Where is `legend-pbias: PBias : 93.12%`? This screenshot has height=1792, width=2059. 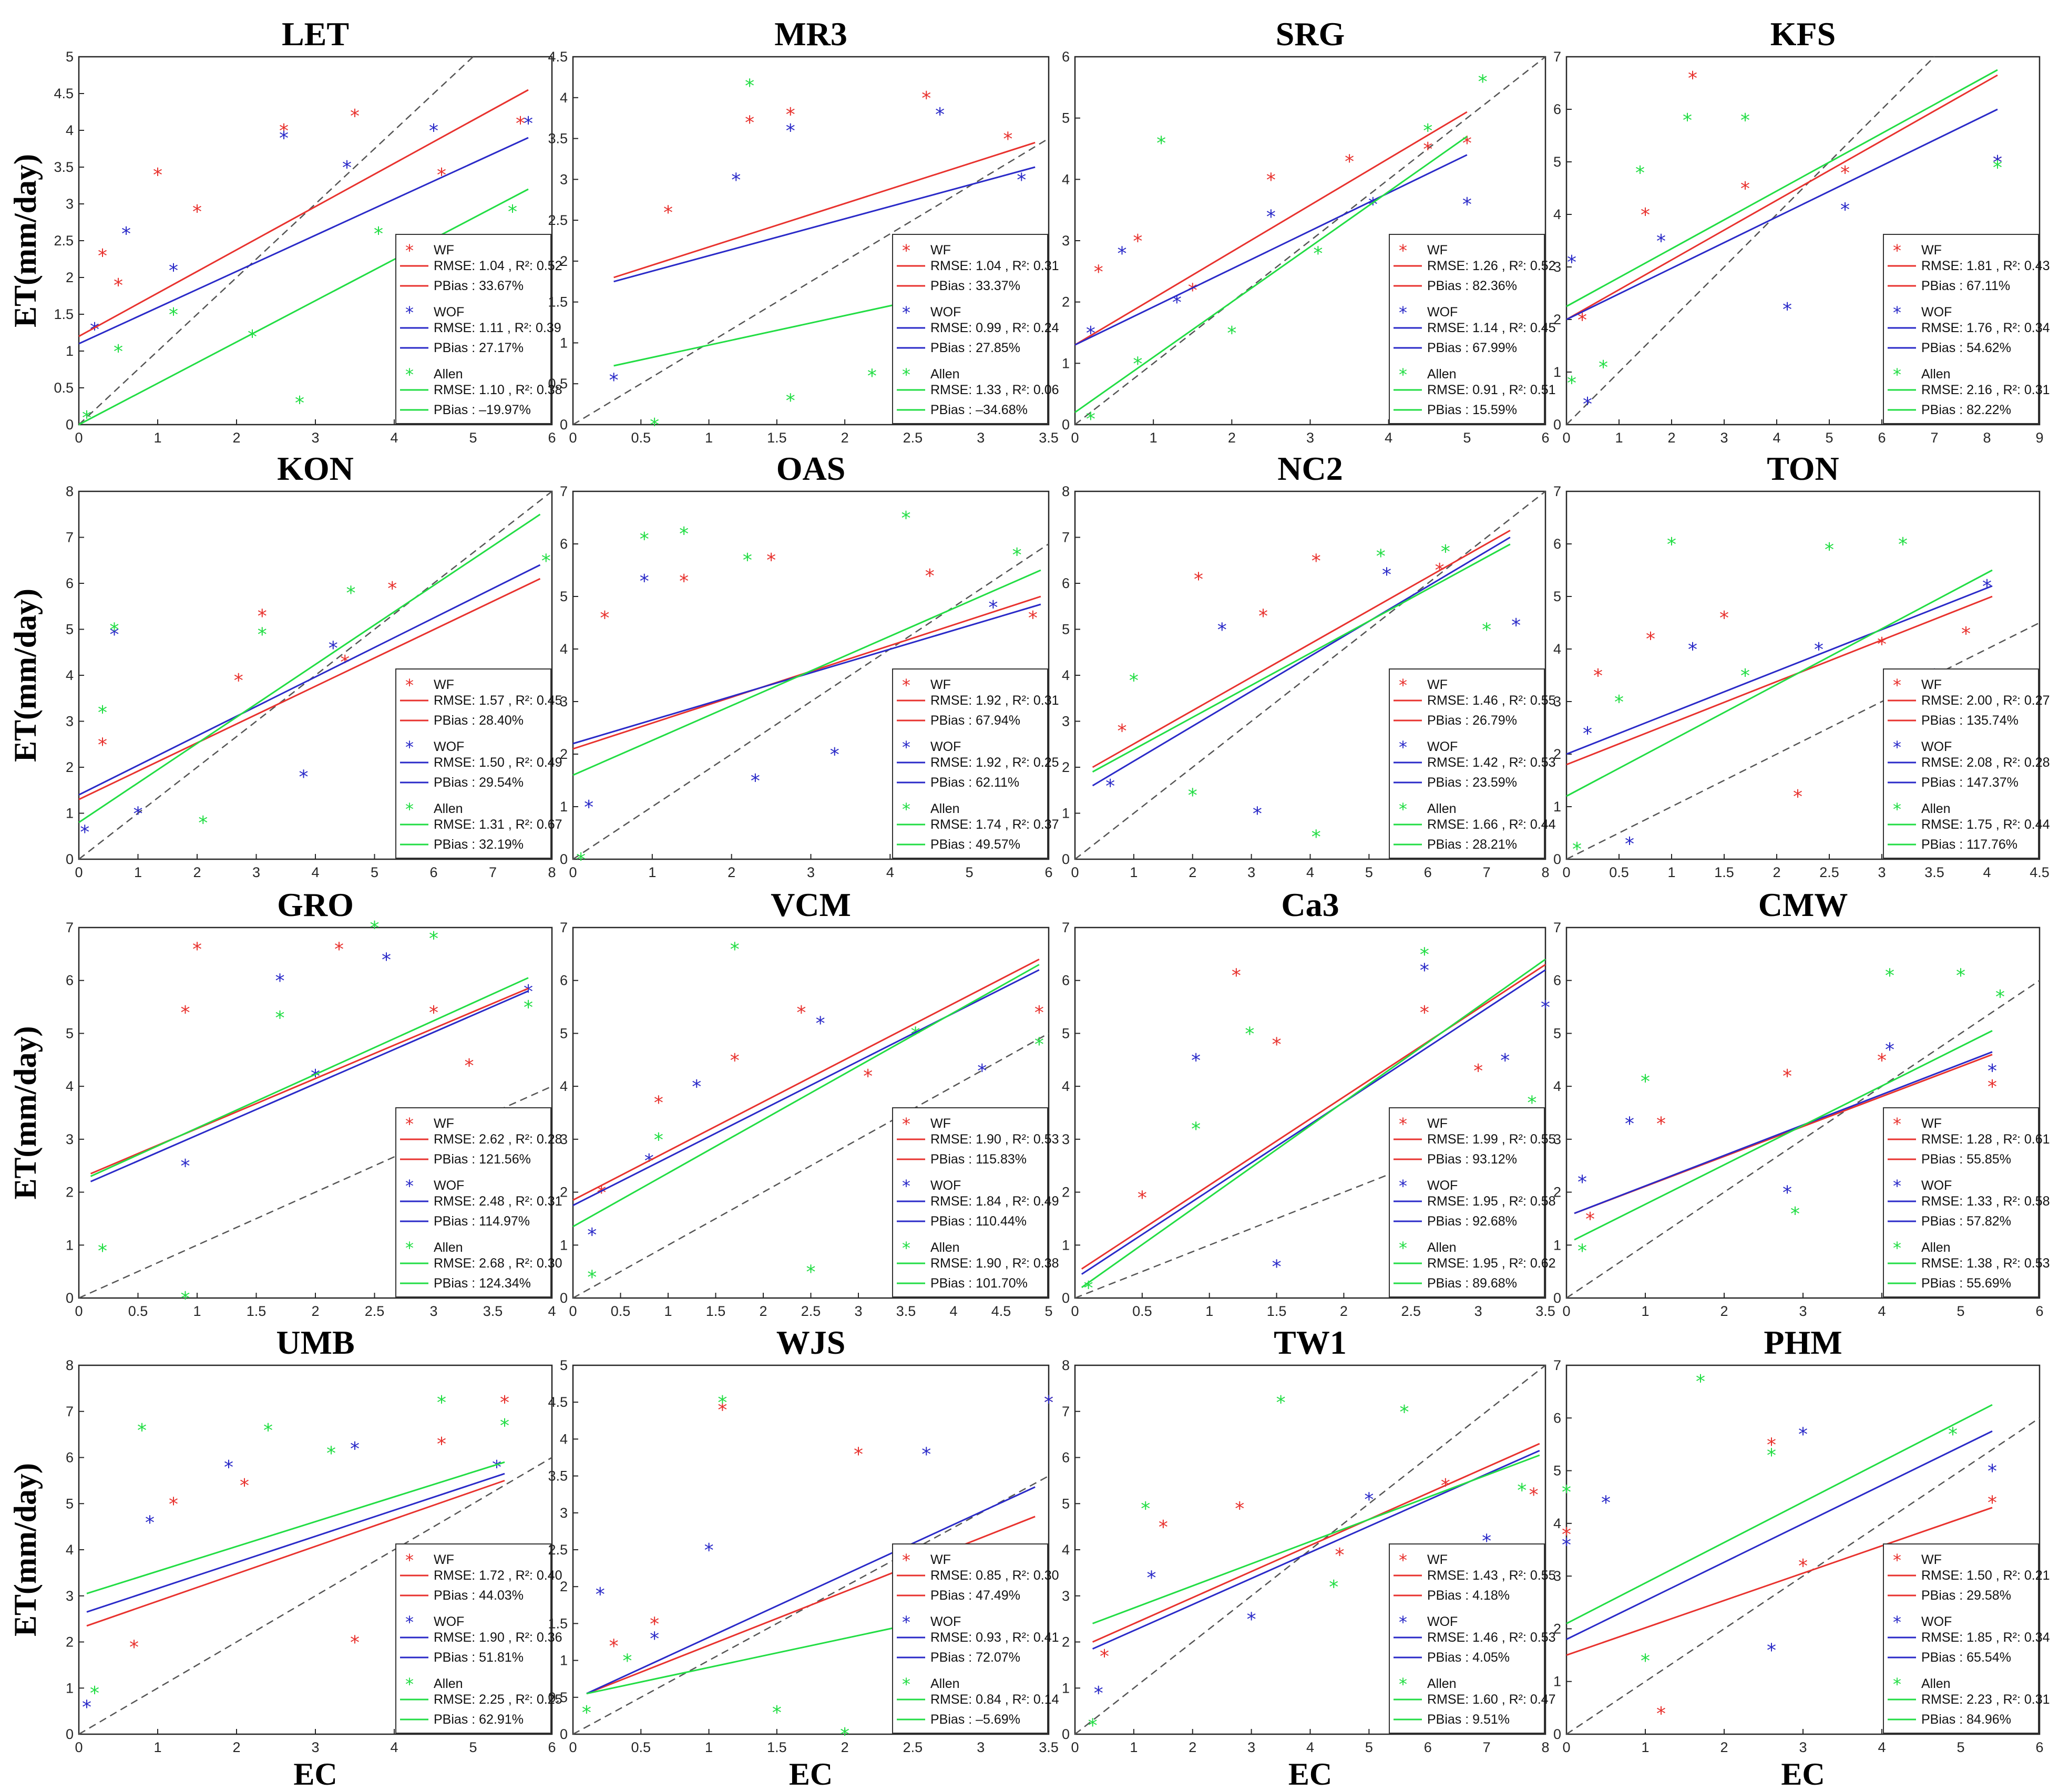
legend-pbias: PBias : 93.12% is located at coordinates (1472, 1159).